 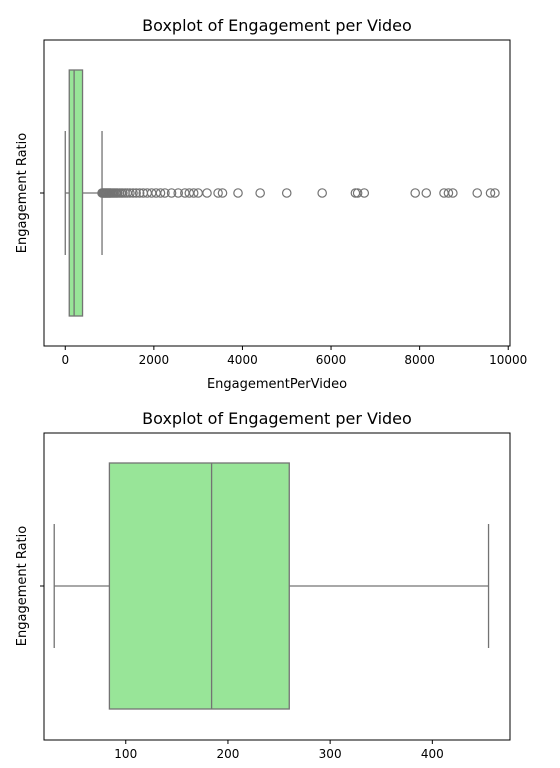 What do you see at coordinates (419, 360) in the screenshot?
I see `chart-1-x-tick-label: 8000` at bounding box center [419, 360].